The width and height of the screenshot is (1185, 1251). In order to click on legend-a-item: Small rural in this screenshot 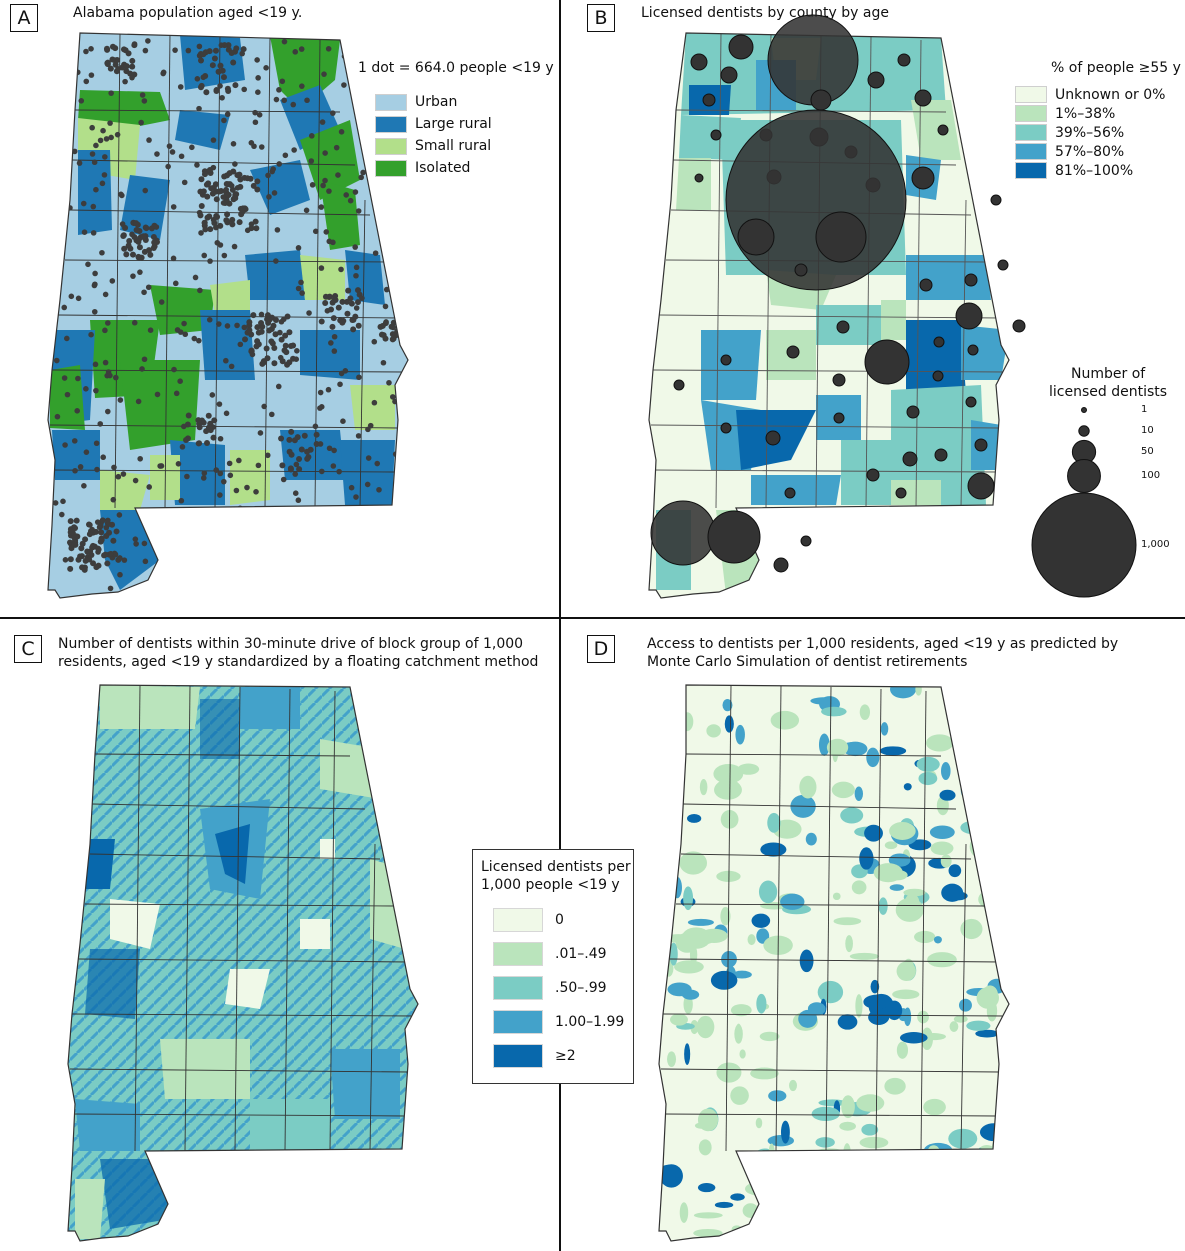, I will do `click(433, 146)`.